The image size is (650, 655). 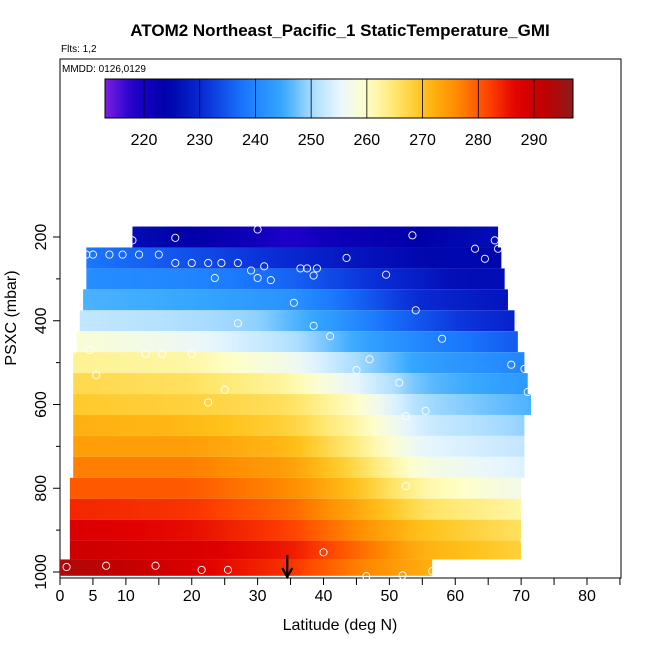 What do you see at coordinates (478, 140) in the screenshot?
I see `colorbar-tick-label: 280` at bounding box center [478, 140].